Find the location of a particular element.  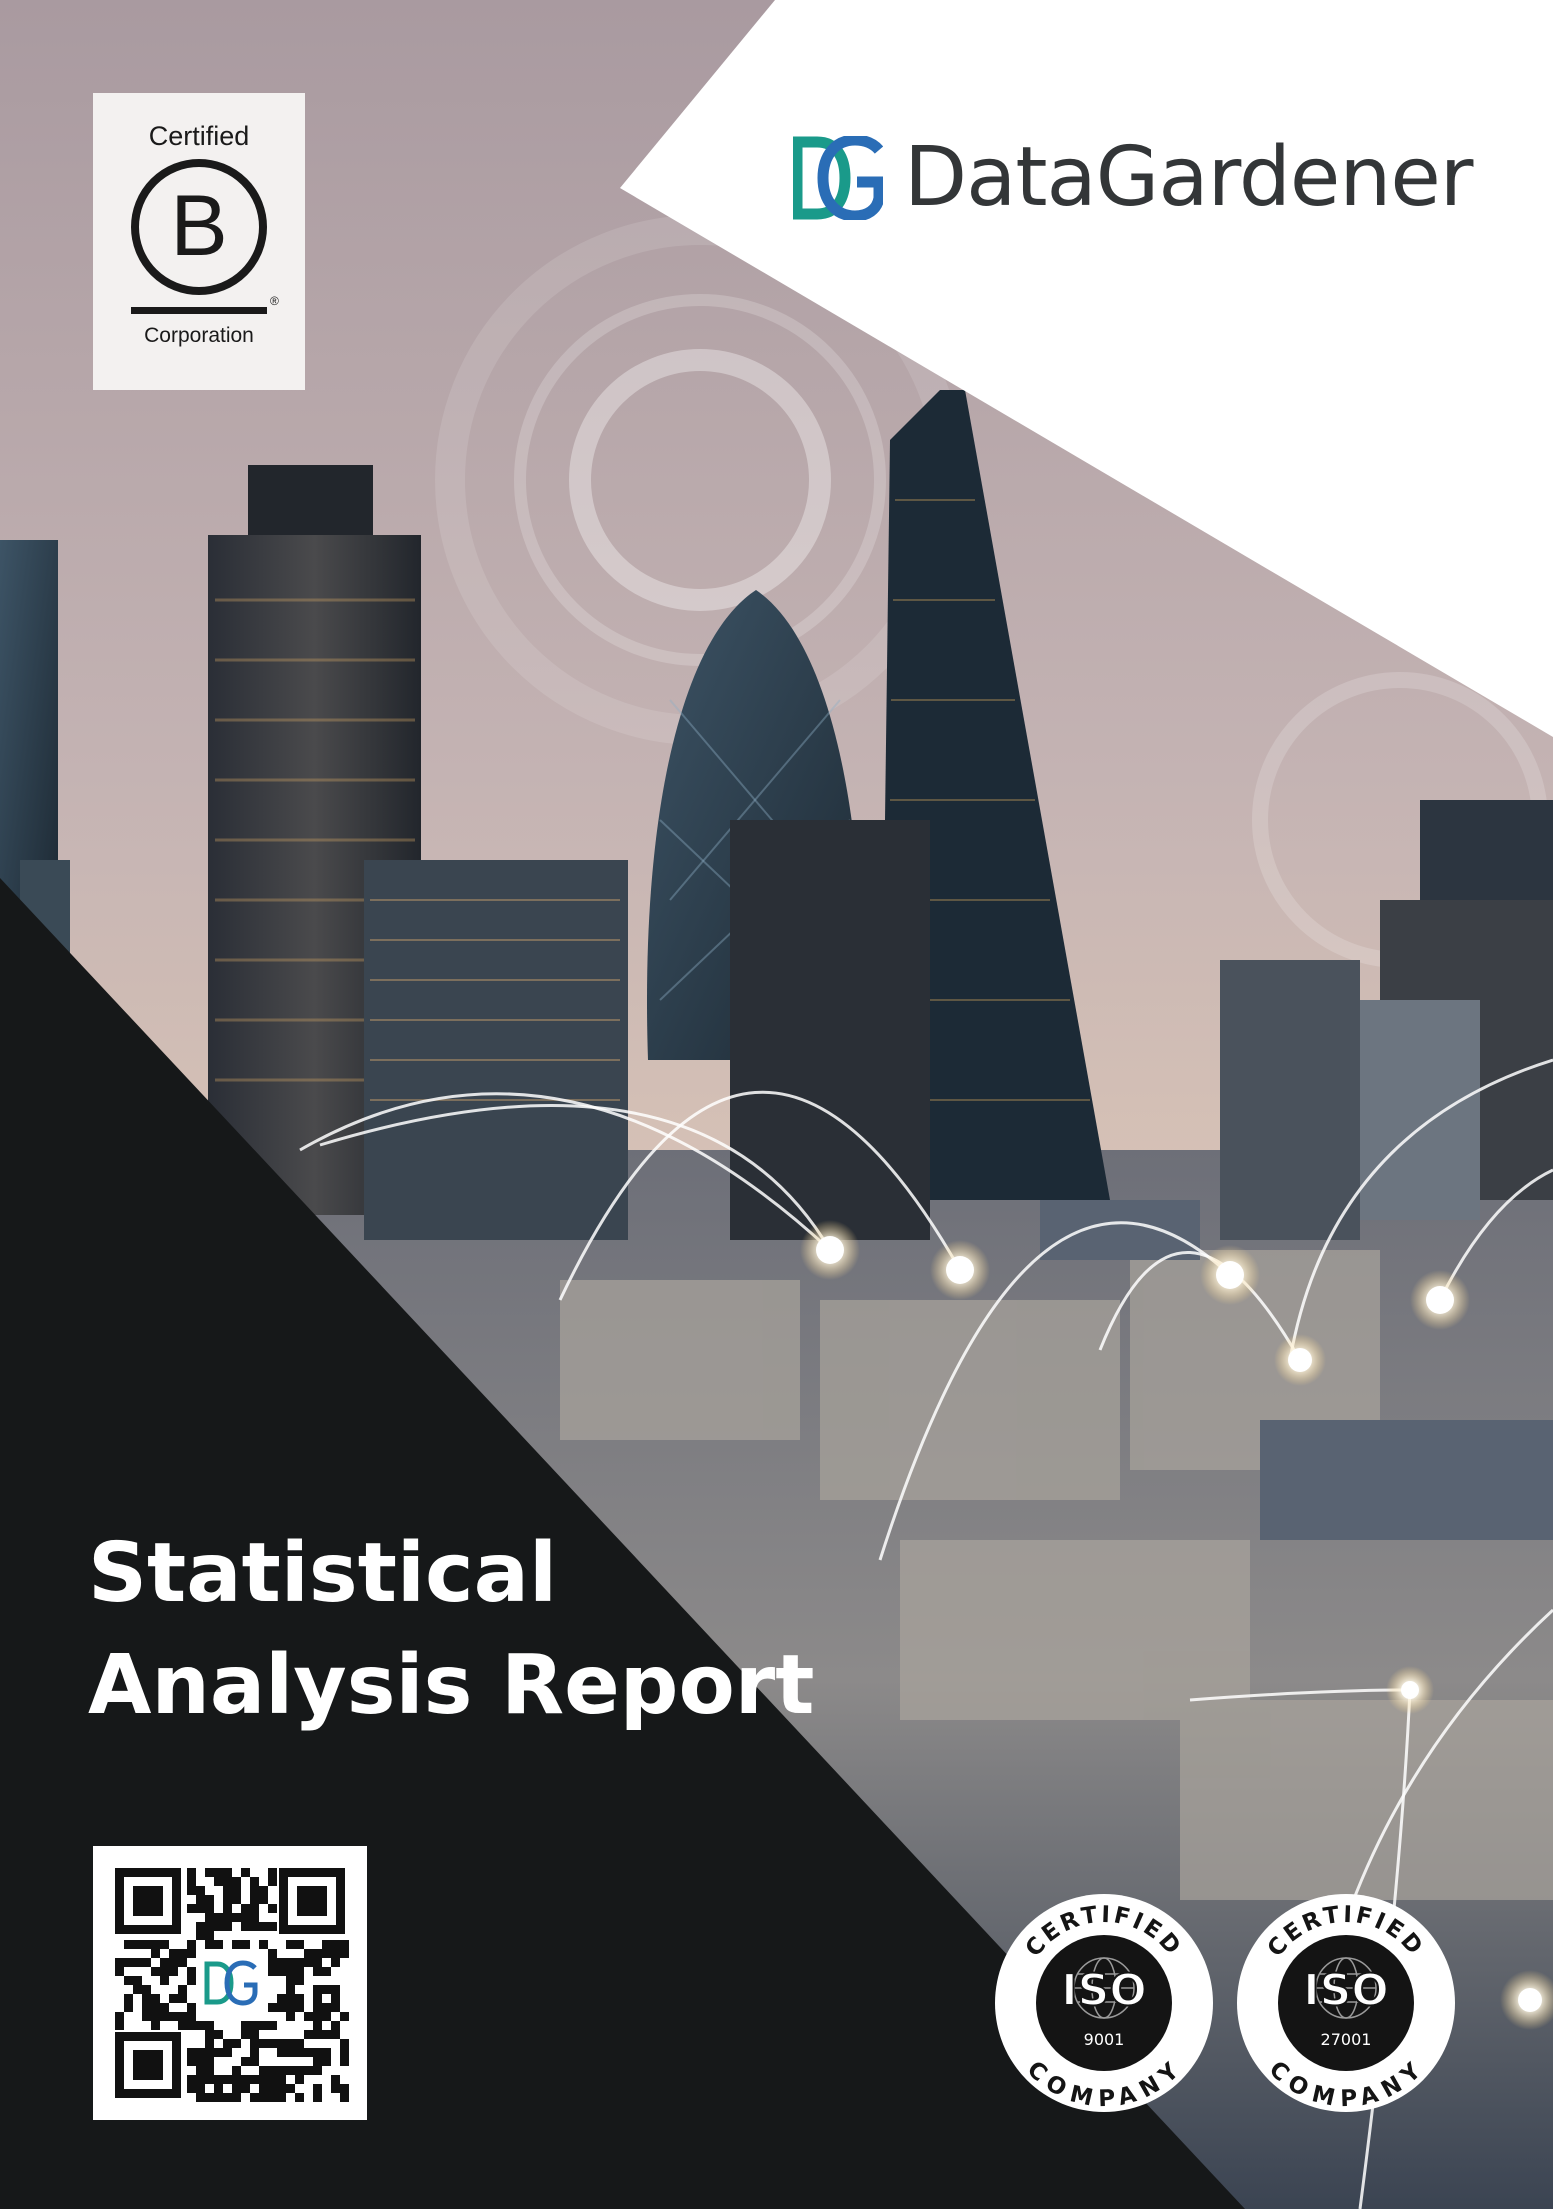

iso-9001-badge: CERTIFIED COMPANY ISO 9001 is located at coordinates (1104, 2003).